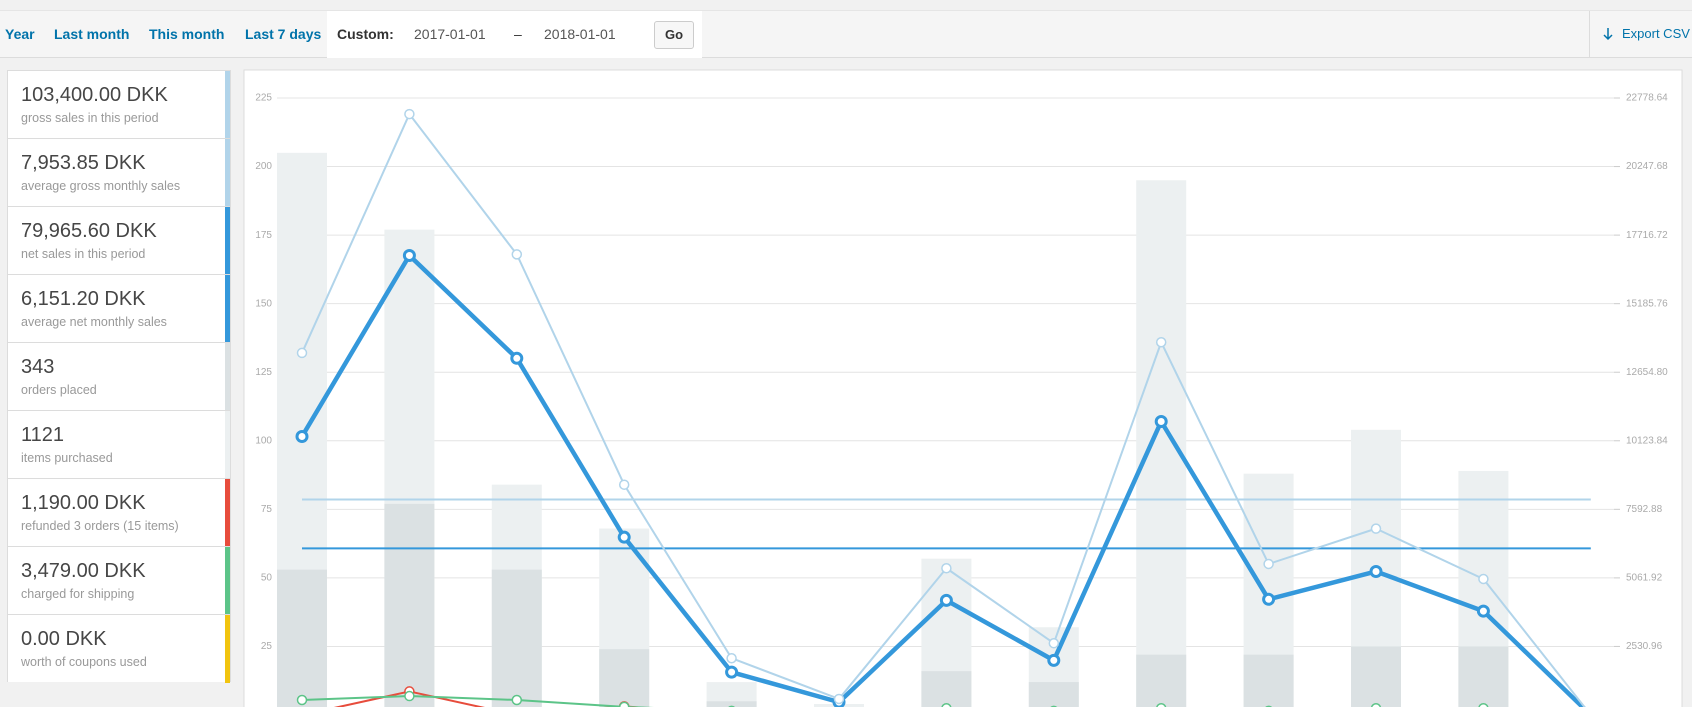  I want to click on export-csv: Export CSV, so click(1640, 34).